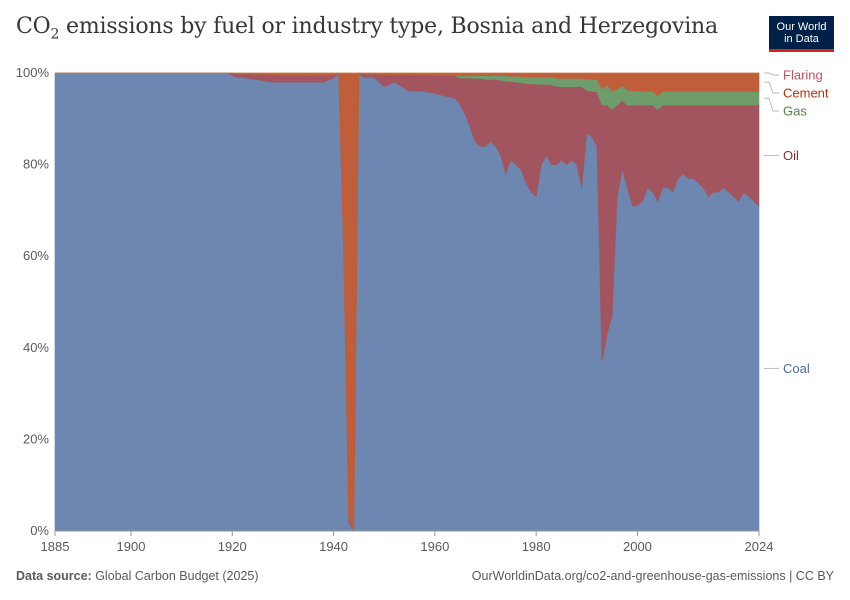 The height and width of the screenshot is (600, 850). Describe the element at coordinates (637, 546) in the screenshot. I see `x-tick-label: 2000` at that location.